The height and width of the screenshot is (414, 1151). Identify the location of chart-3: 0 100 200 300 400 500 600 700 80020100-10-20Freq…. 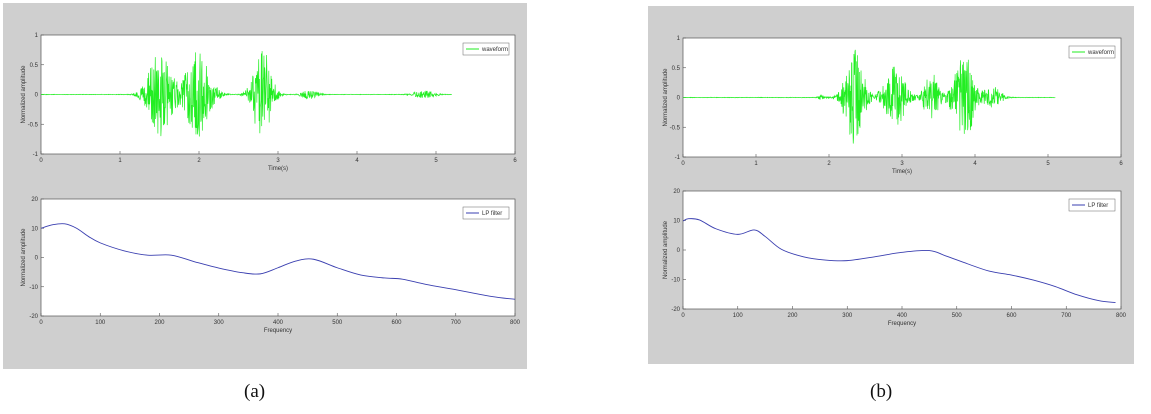
(895, 258).